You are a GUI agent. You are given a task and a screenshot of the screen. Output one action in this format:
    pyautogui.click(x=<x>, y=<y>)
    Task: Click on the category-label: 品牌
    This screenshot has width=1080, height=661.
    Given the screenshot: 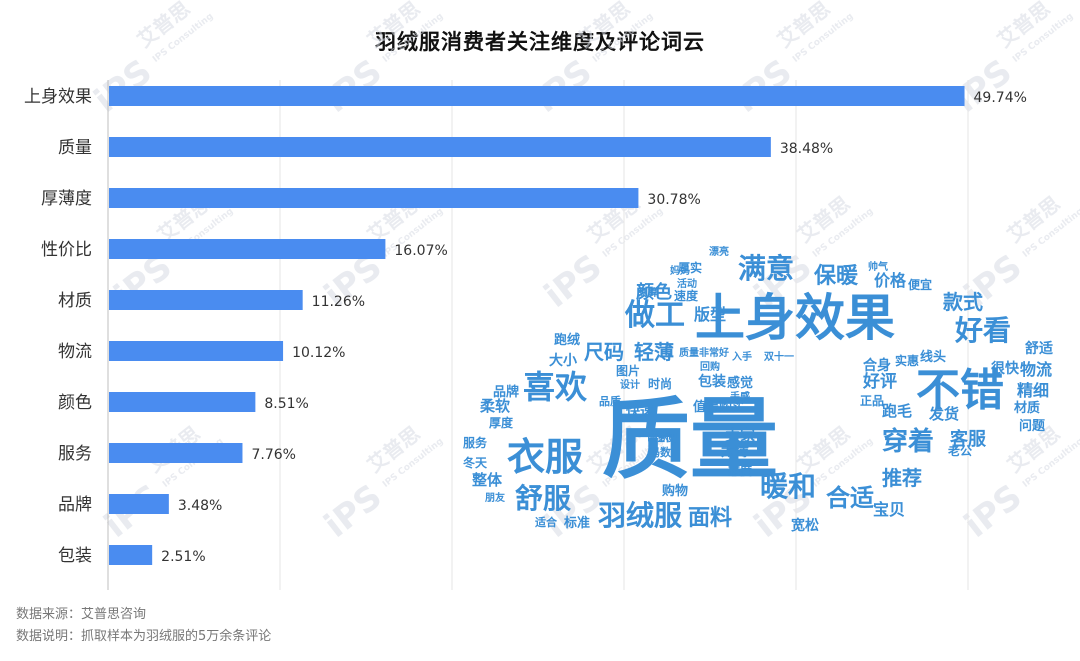 What is the action you would take?
    pyautogui.click(x=75, y=505)
    